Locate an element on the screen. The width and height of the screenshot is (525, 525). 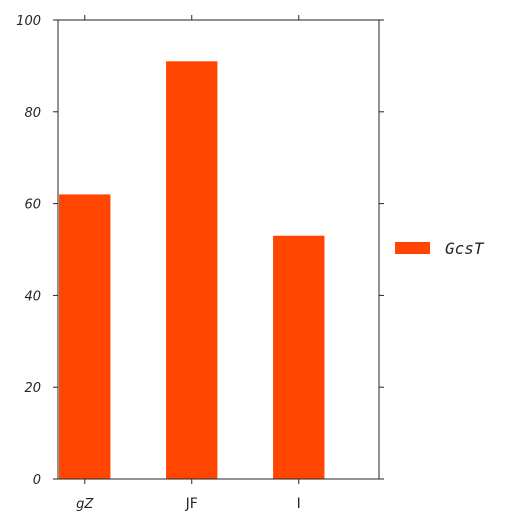
y-tick-label-40: 40 is located at coordinates (32, 296).